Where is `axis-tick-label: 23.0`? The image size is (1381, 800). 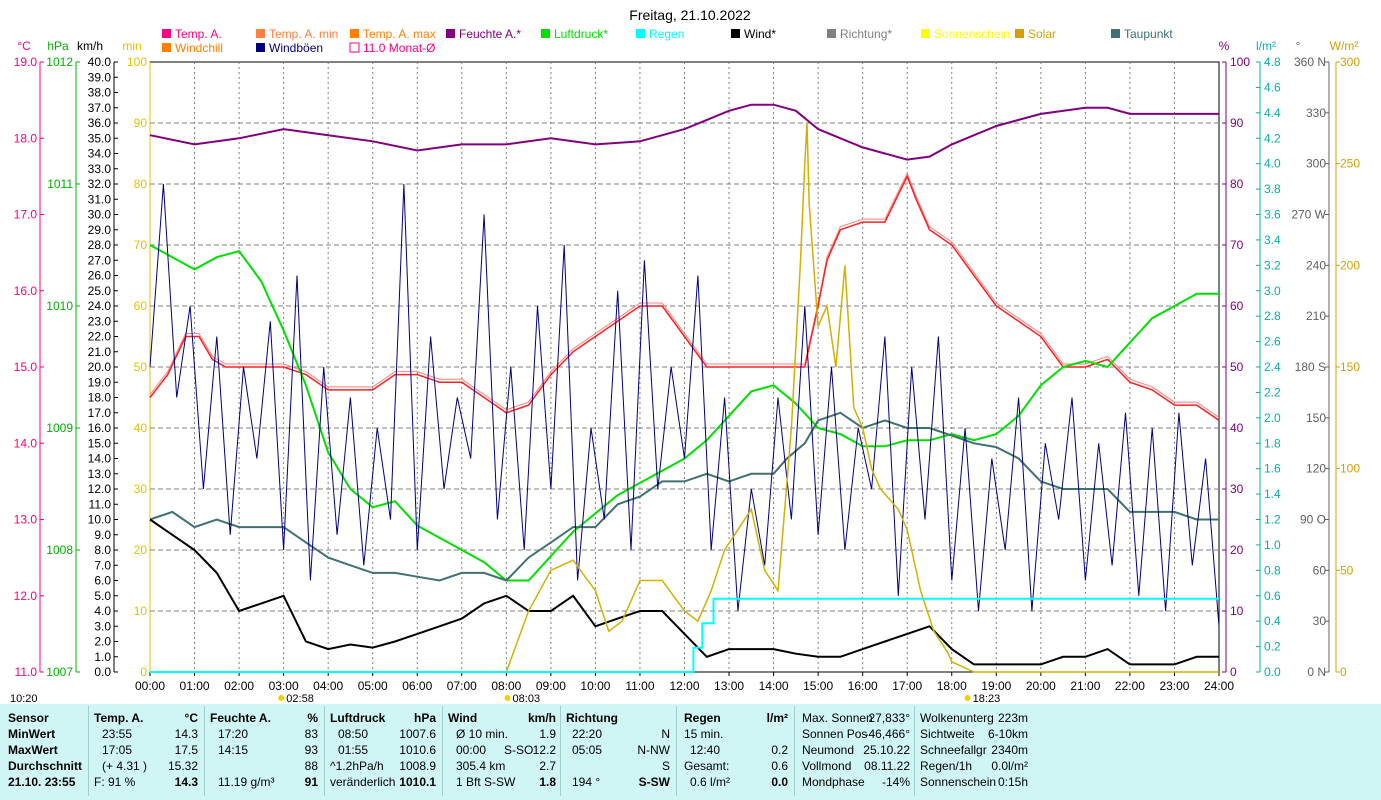 axis-tick-label: 23.0 is located at coordinates (100, 321).